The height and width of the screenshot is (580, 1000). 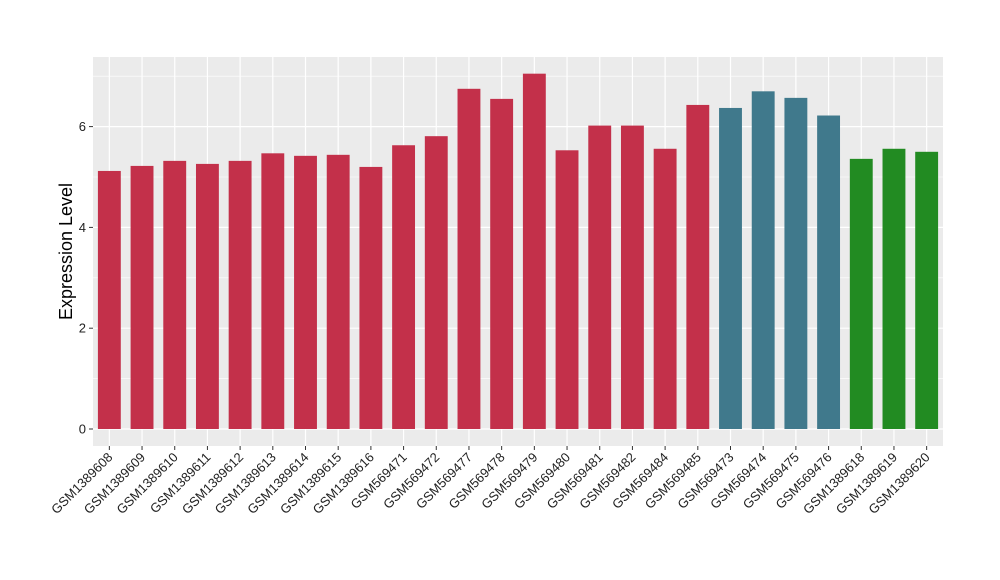 What do you see at coordinates (665, 288) in the screenshot?
I see `bar-GSM569484` at bounding box center [665, 288].